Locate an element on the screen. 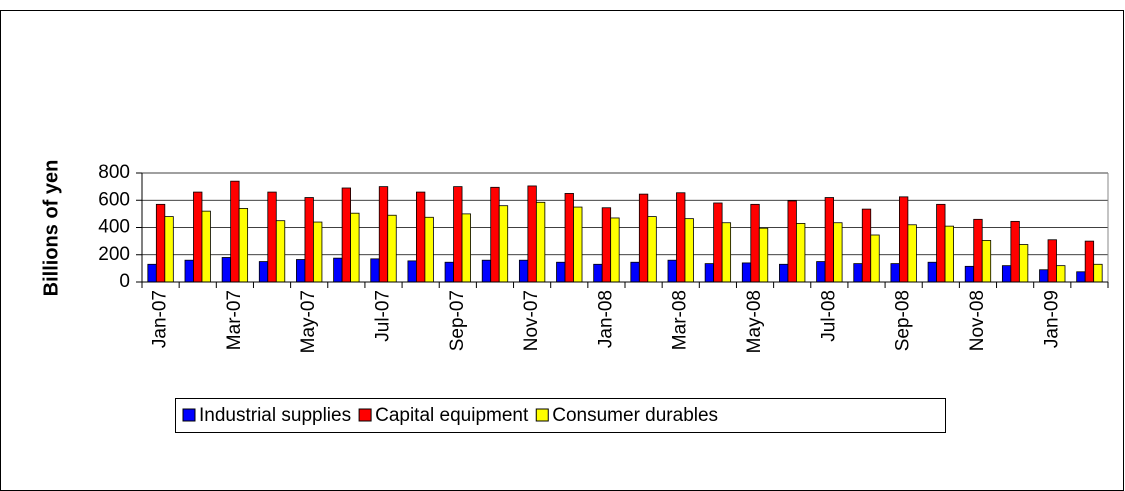  legend-label: Industrial supplies is located at coordinates (275, 415).